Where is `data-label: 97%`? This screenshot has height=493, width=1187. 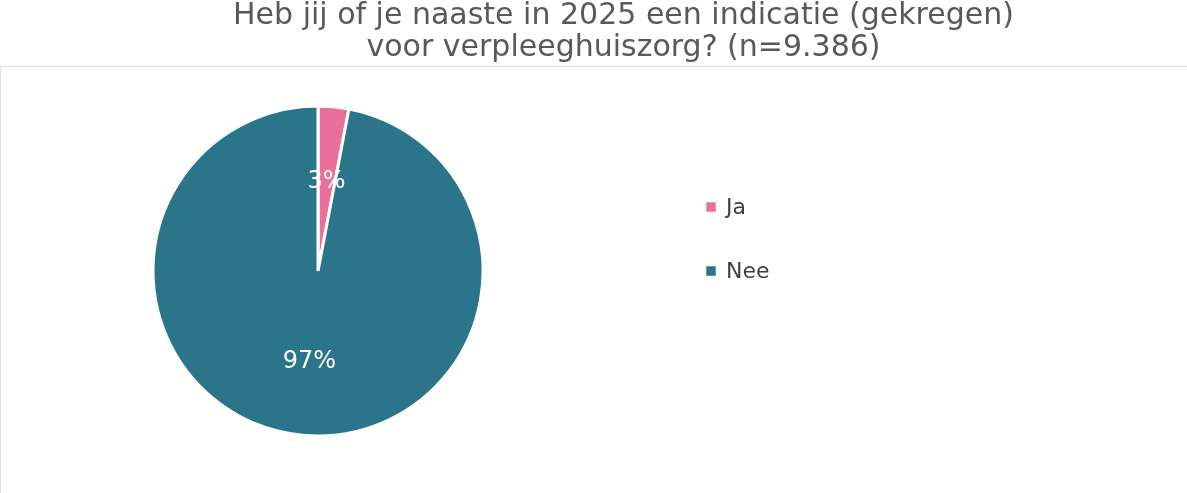 data-label: 97% is located at coordinates (309, 360).